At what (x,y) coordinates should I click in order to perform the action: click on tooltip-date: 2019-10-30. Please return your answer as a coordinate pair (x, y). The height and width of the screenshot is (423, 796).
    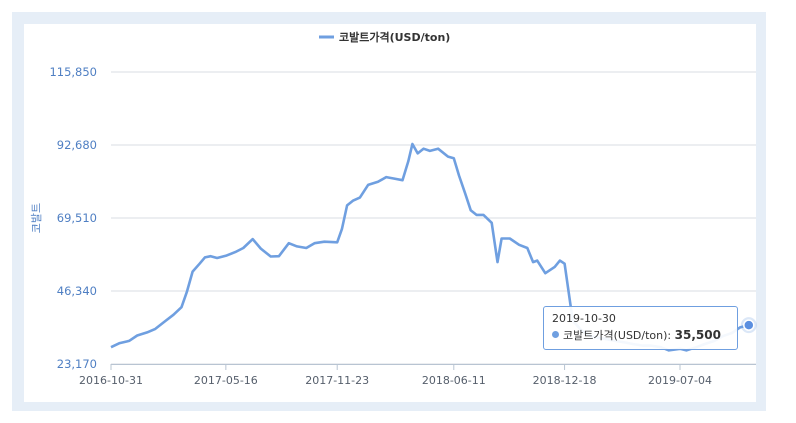
    Looking at the image, I should click on (584, 318).